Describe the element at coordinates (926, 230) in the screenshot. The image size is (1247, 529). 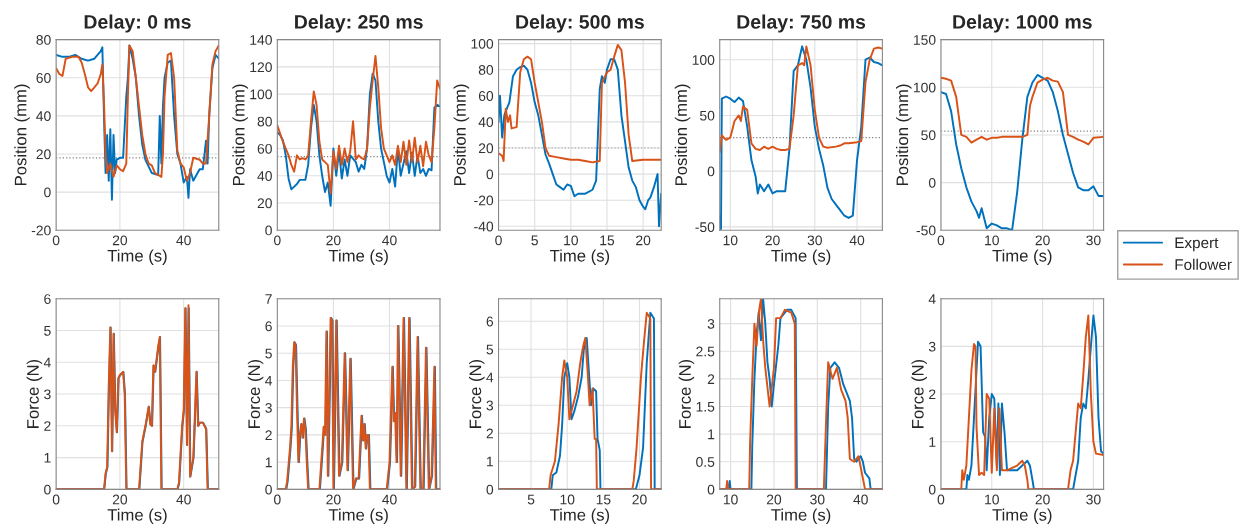
I see `y-tick-label: -50` at that location.